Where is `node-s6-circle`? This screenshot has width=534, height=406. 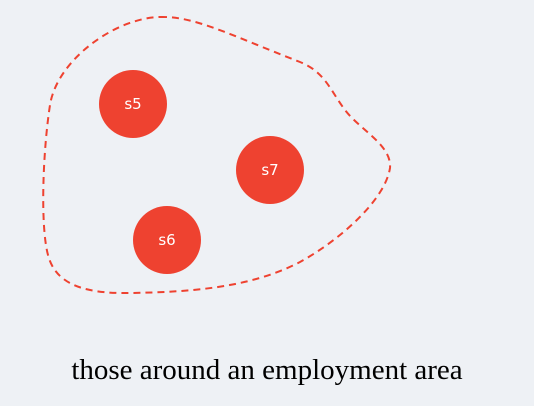
node-s6-circle is located at coordinates (167, 240).